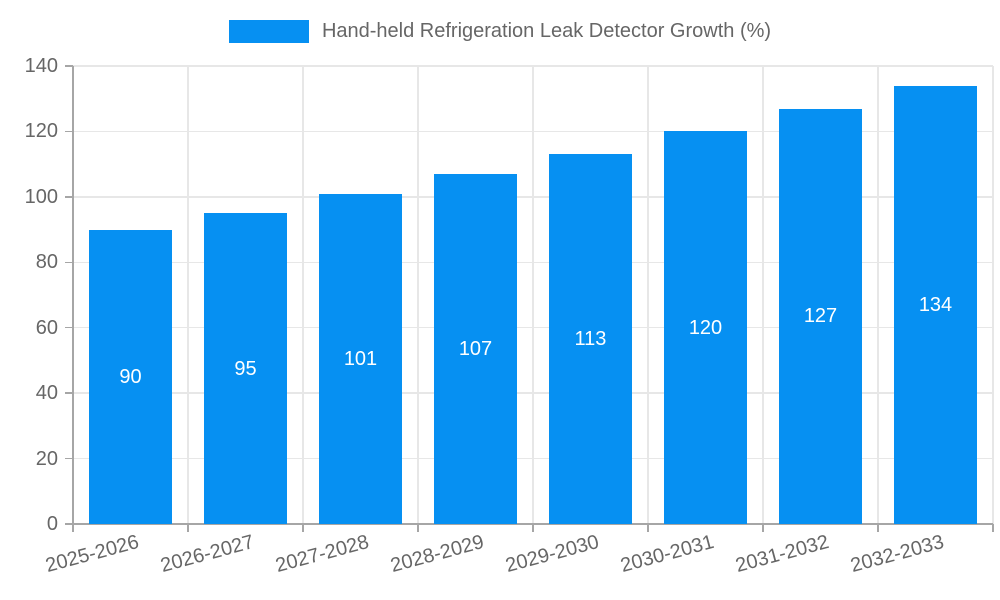  I want to click on x-tick-label: 2031-2032, so click(782, 554).